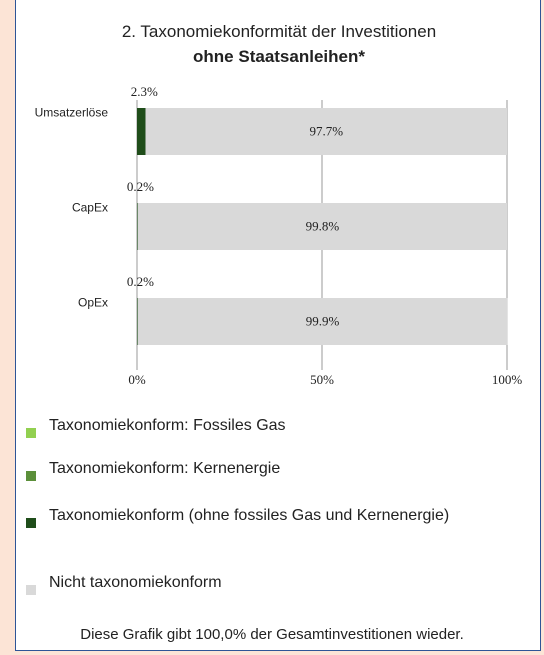 This screenshot has height=655, width=544. I want to click on category-label: OpEx, so click(93, 303).